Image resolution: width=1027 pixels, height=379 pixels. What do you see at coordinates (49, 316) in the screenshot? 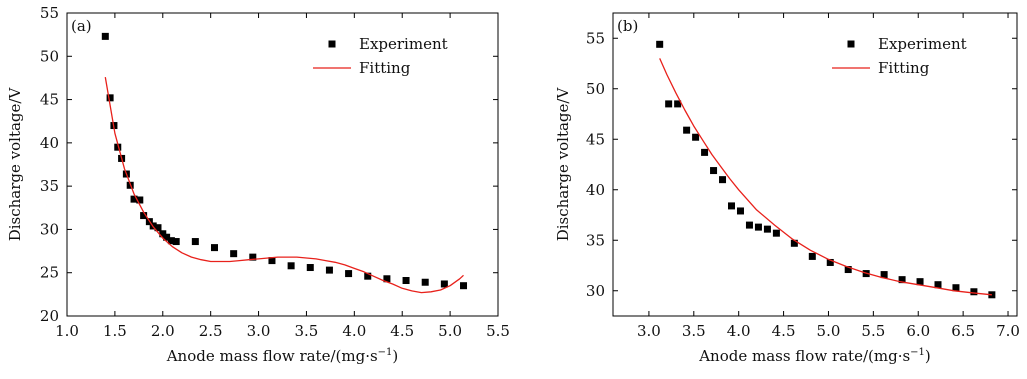
I see `y-tick-label: 20` at bounding box center [49, 316].